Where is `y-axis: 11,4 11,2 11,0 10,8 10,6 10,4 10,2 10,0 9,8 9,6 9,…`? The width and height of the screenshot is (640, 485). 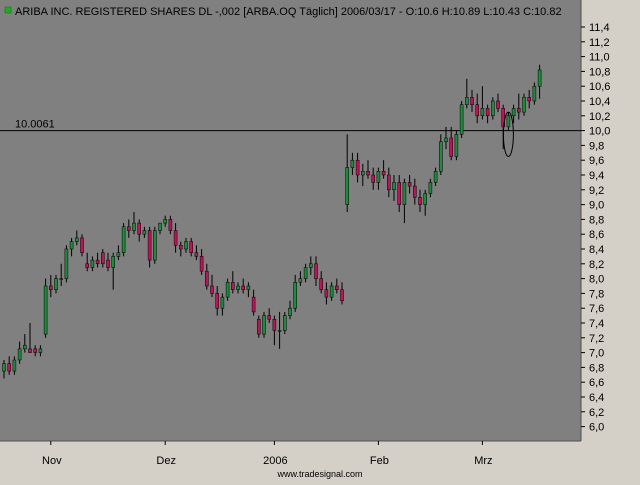
y-axis: 11,4 11,2 11,0 10,8 10,6 10,4 10,2 10,0 9,8 9,6 9,… is located at coordinates (595, 228).